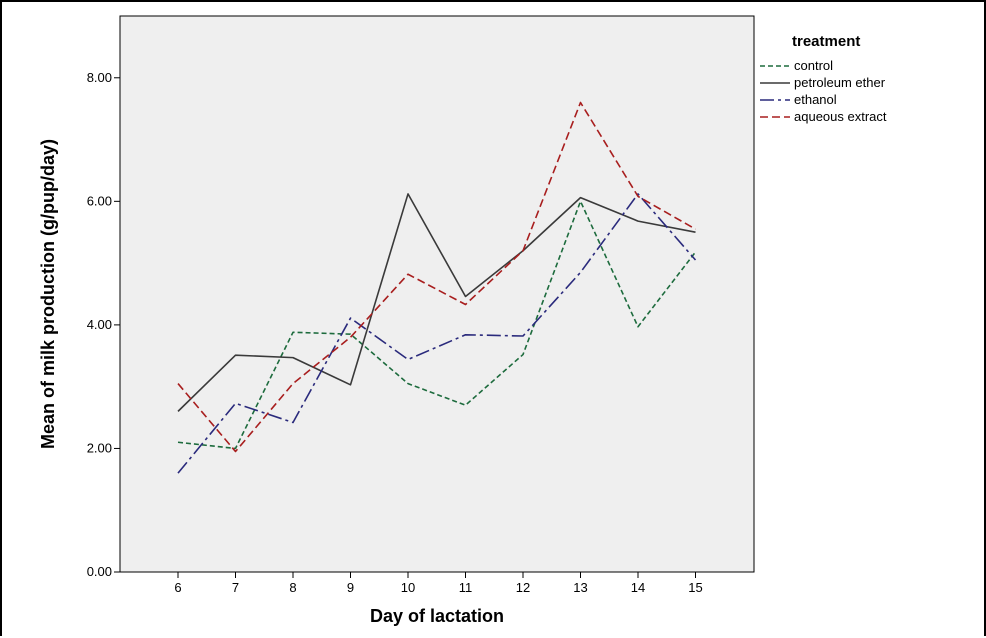 The width and height of the screenshot is (986, 638). What do you see at coordinates (826, 41) in the screenshot?
I see `legend-title: treatment` at bounding box center [826, 41].